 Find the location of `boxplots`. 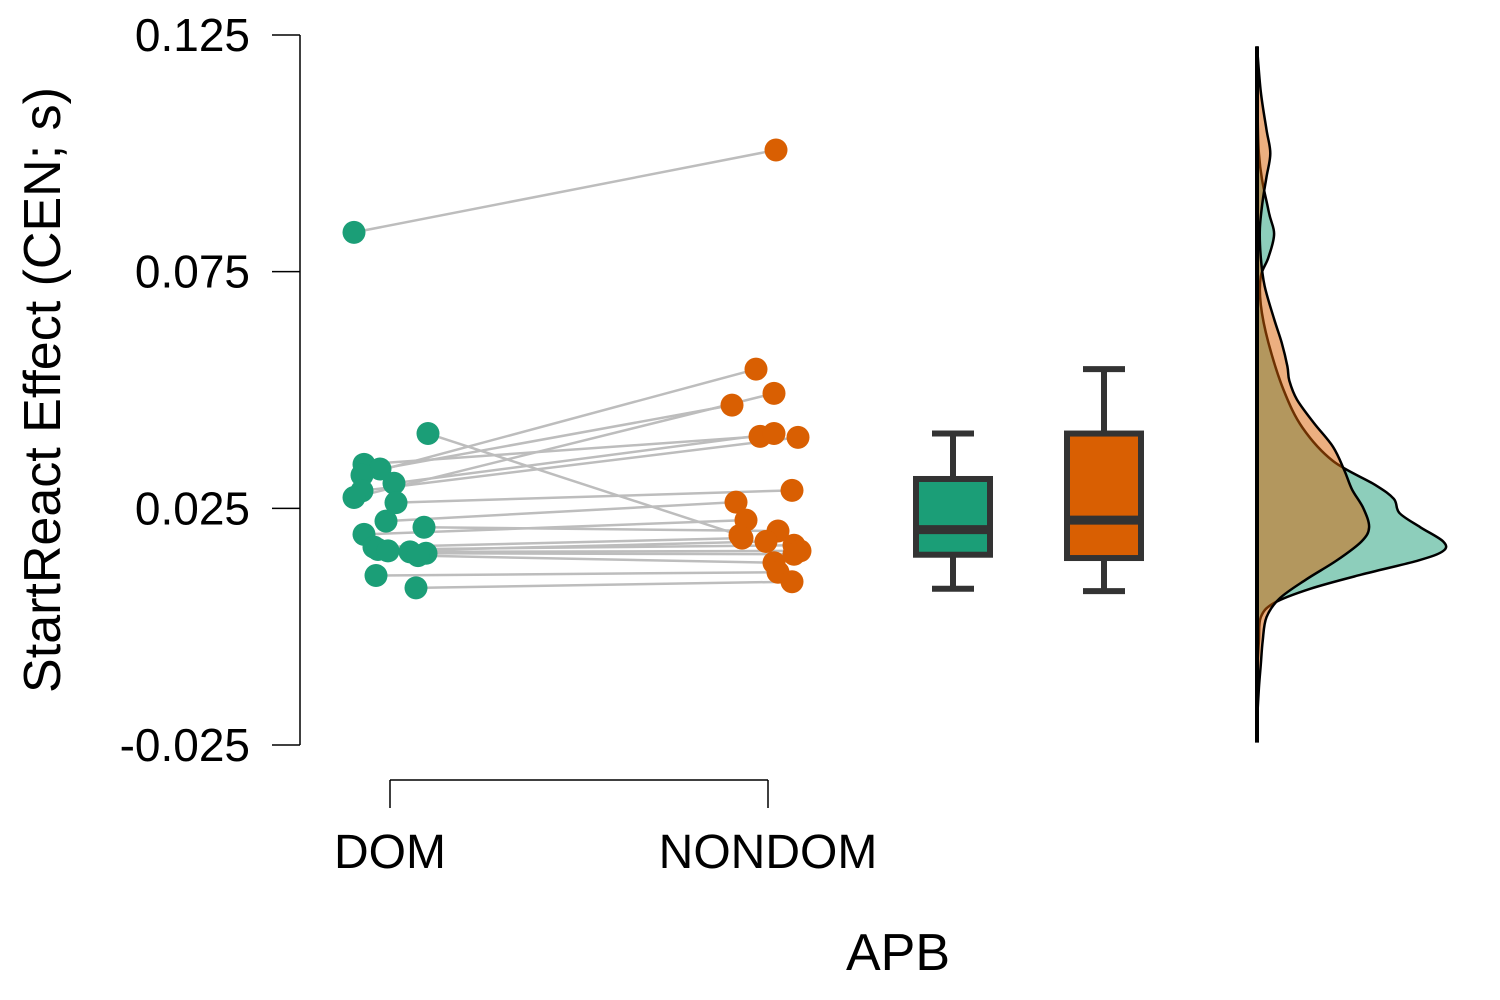

boxplots is located at coordinates (1028, 480).